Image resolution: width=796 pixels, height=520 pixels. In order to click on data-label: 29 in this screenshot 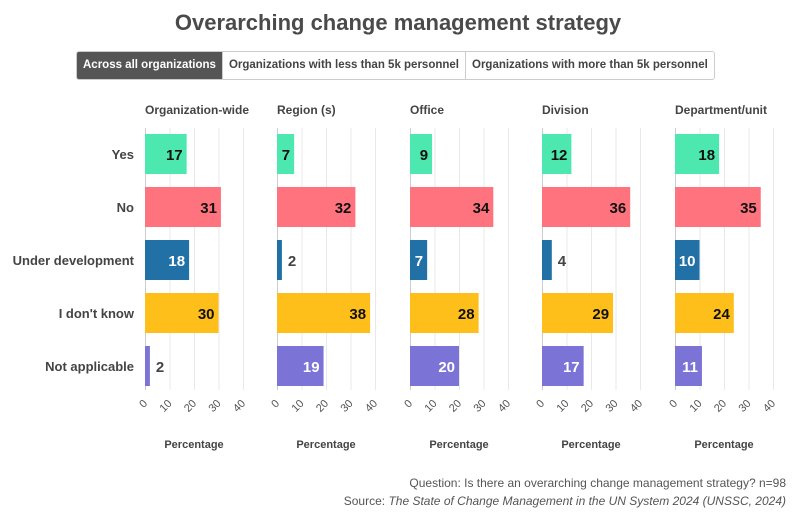, I will do `click(600, 314)`.